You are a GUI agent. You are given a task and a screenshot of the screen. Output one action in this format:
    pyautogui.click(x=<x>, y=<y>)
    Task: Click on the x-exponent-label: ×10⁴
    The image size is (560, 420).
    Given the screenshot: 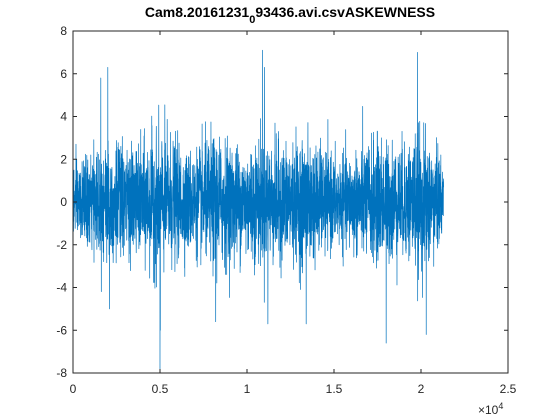 What is the action you would take?
    pyautogui.click(x=490, y=409)
    